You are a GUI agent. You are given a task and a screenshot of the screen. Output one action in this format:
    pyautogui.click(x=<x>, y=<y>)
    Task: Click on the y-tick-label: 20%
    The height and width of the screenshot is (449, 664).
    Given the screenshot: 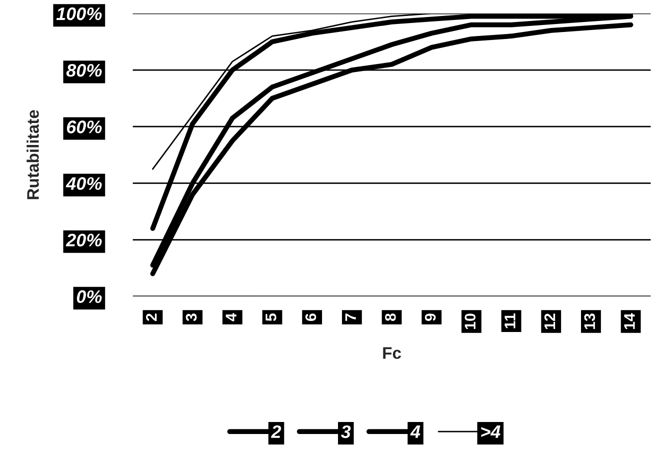 What is the action you would take?
    pyautogui.click(x=84, y=240)
    